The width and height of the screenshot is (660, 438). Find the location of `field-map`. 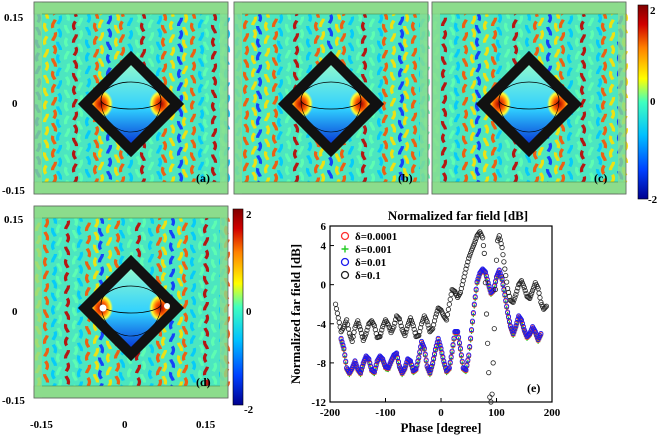

field-map is located at coordinates (332, 98).